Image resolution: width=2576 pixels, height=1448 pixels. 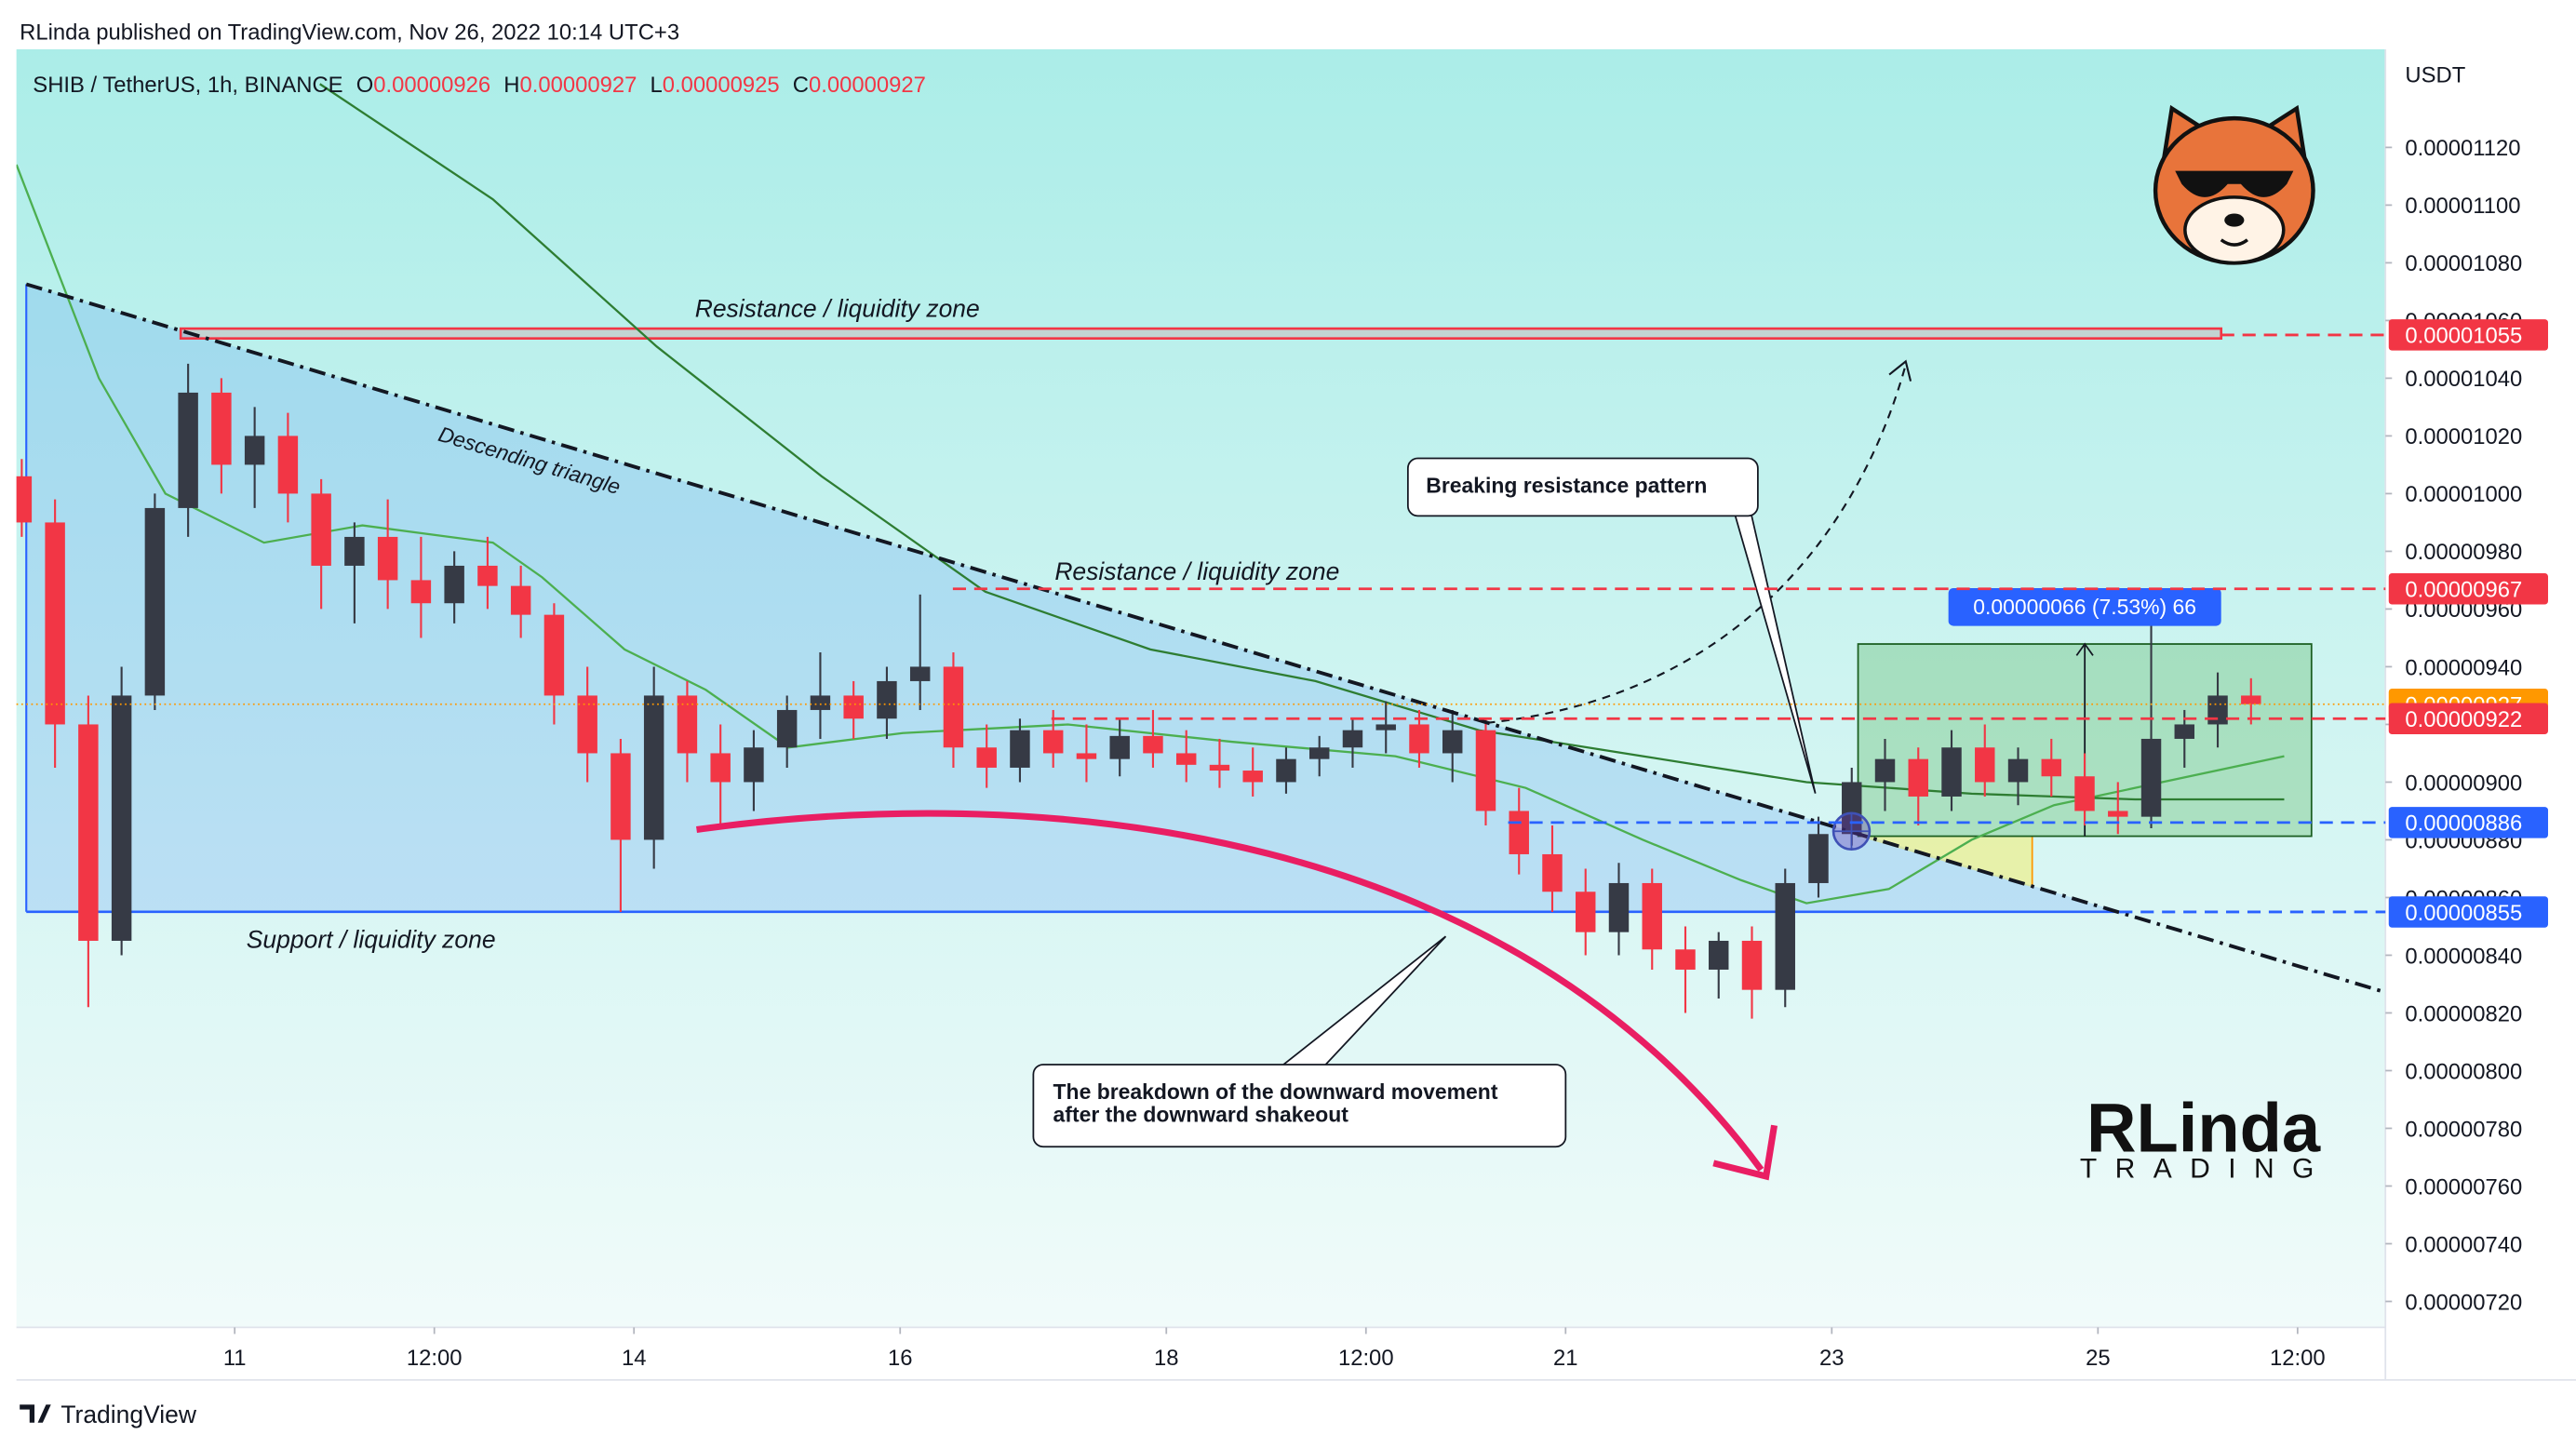 What do you see at coordinates (2463, 914) in the screenshot?
I see `price-level-label: 0.00000855` at bounding box center [2463, 914].